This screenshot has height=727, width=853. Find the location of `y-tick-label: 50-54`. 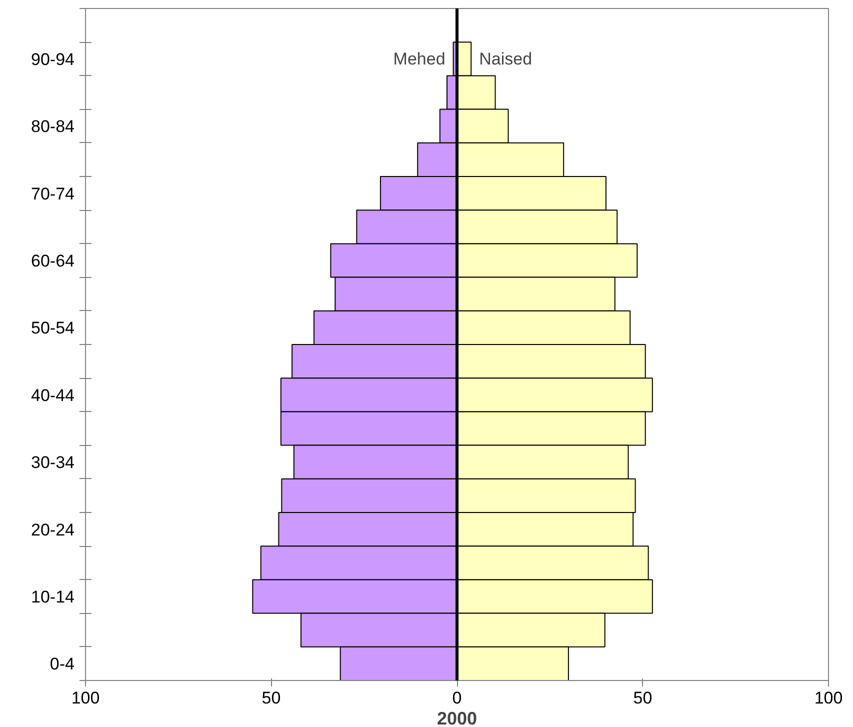

y-tick-label: 50-54 is located at coordinates (53, 328).